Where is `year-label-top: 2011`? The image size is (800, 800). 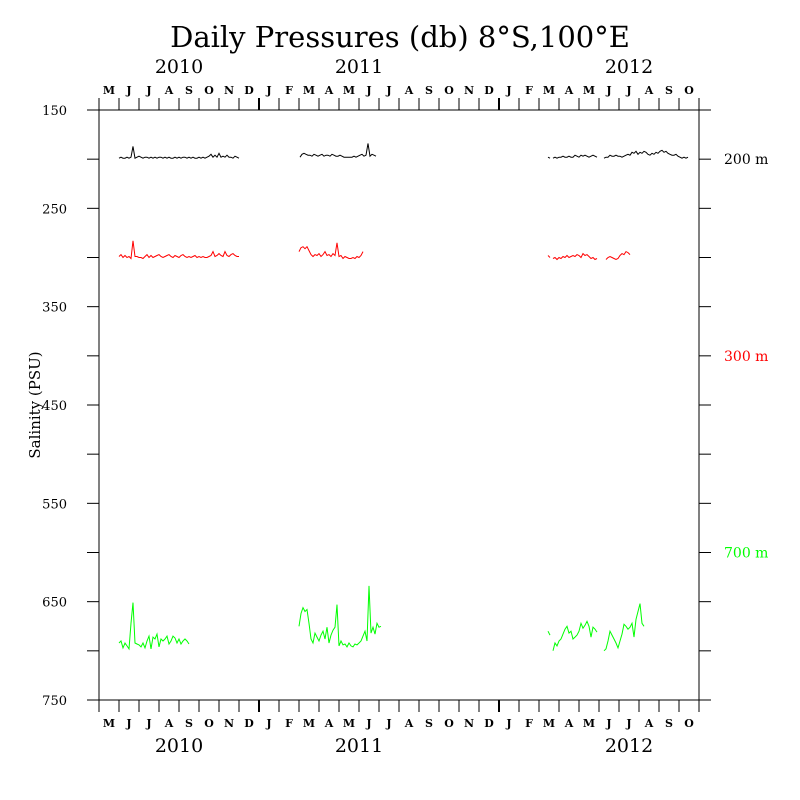 year-label-top: 2011 is located at coordinates (359, 67).